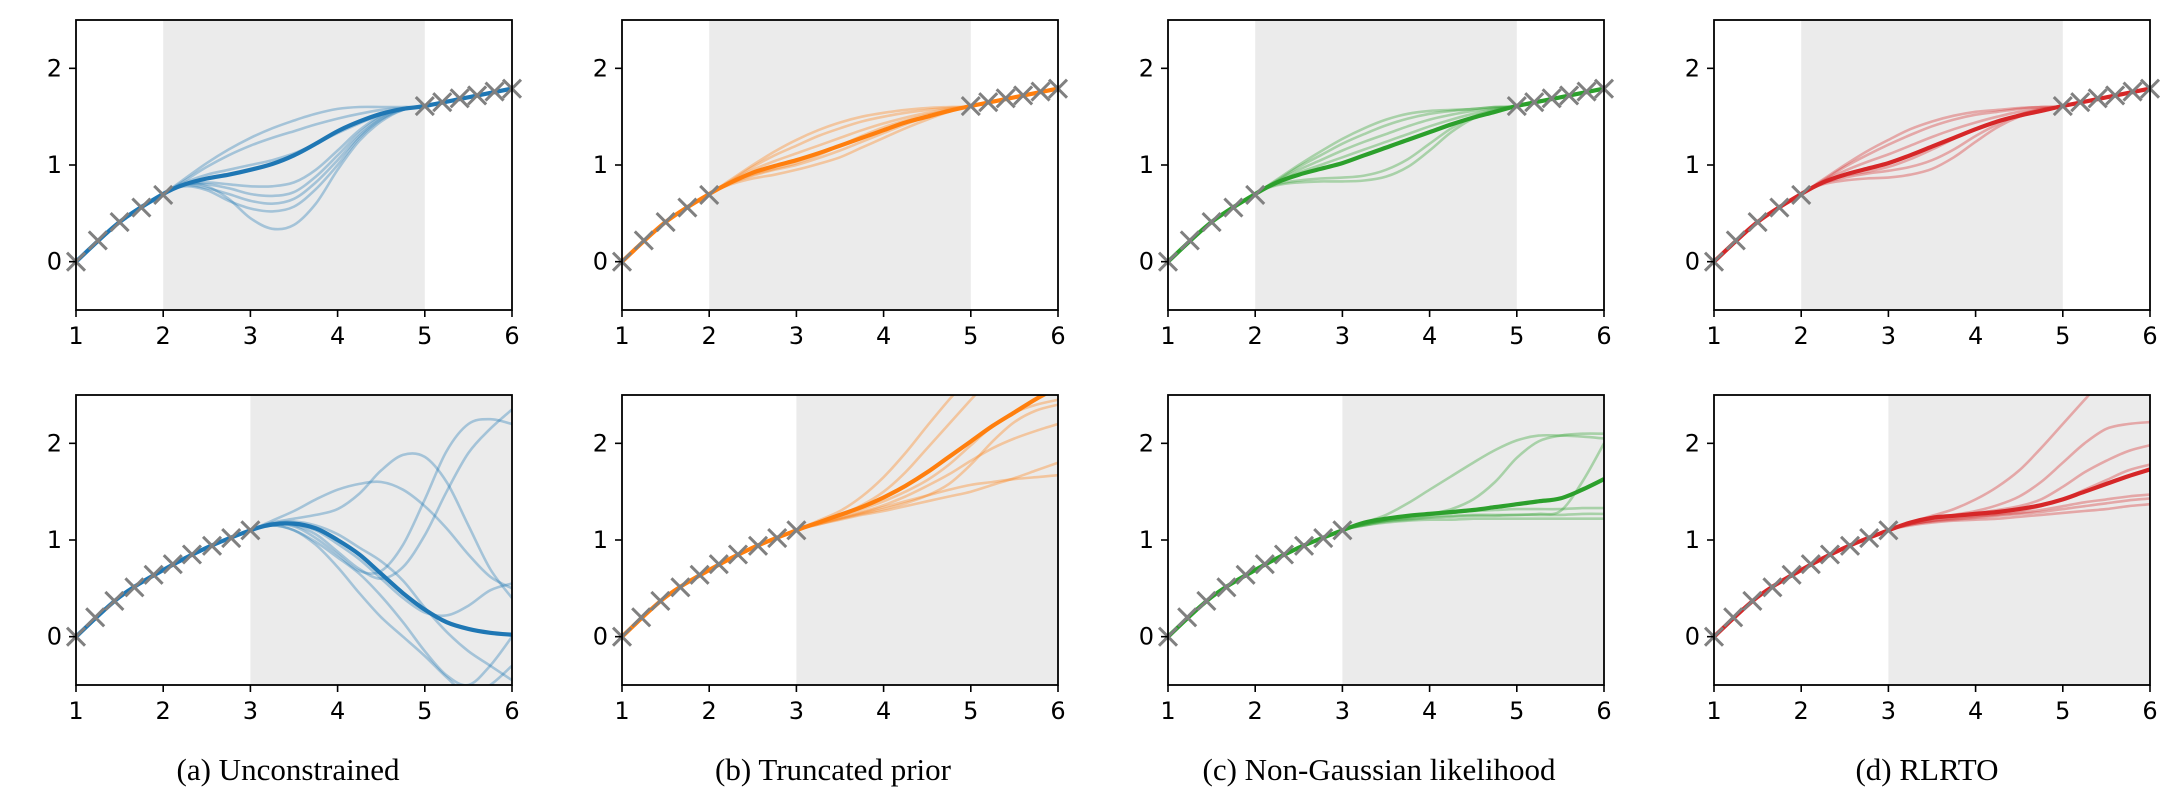 Image resolution: width=2176 pixels, height=812 pixels. I want to click on panel-b-row-2: 1 2 3 4 5 6 0 1 2, so click(829, 559).